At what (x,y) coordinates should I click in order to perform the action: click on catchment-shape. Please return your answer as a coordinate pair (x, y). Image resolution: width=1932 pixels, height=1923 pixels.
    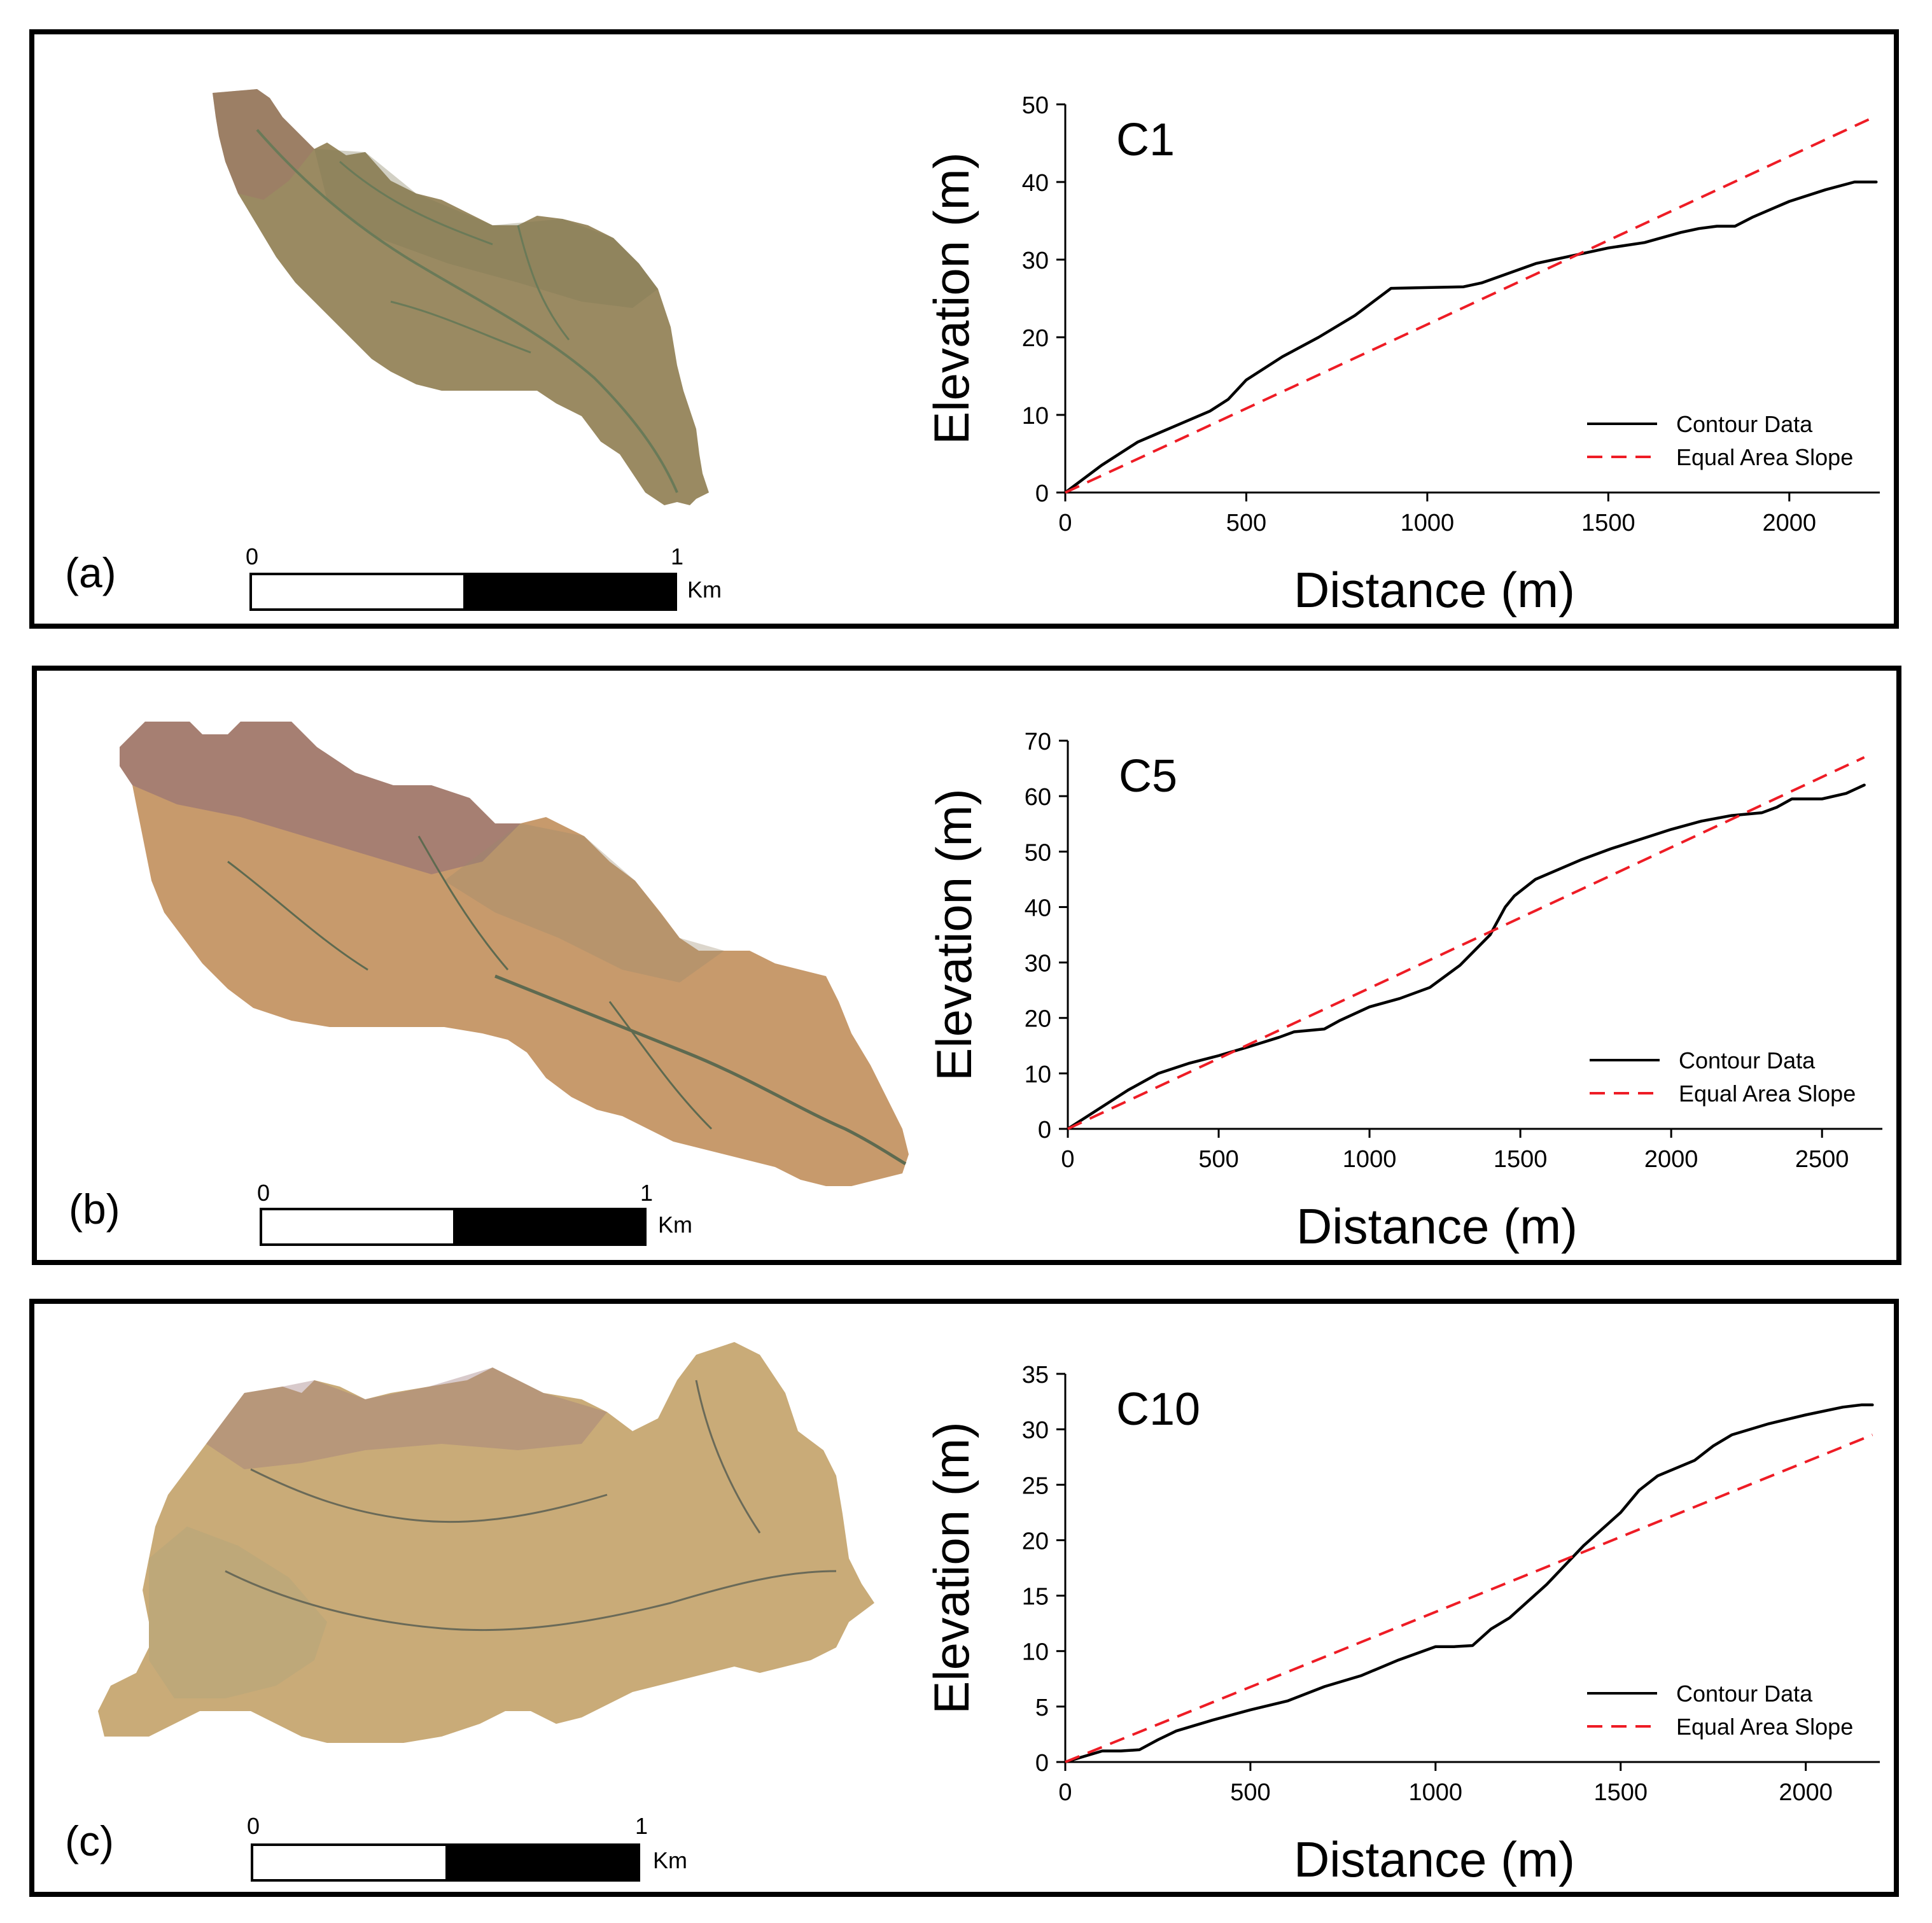
    Looking at the image, I should click on (486, 1542).